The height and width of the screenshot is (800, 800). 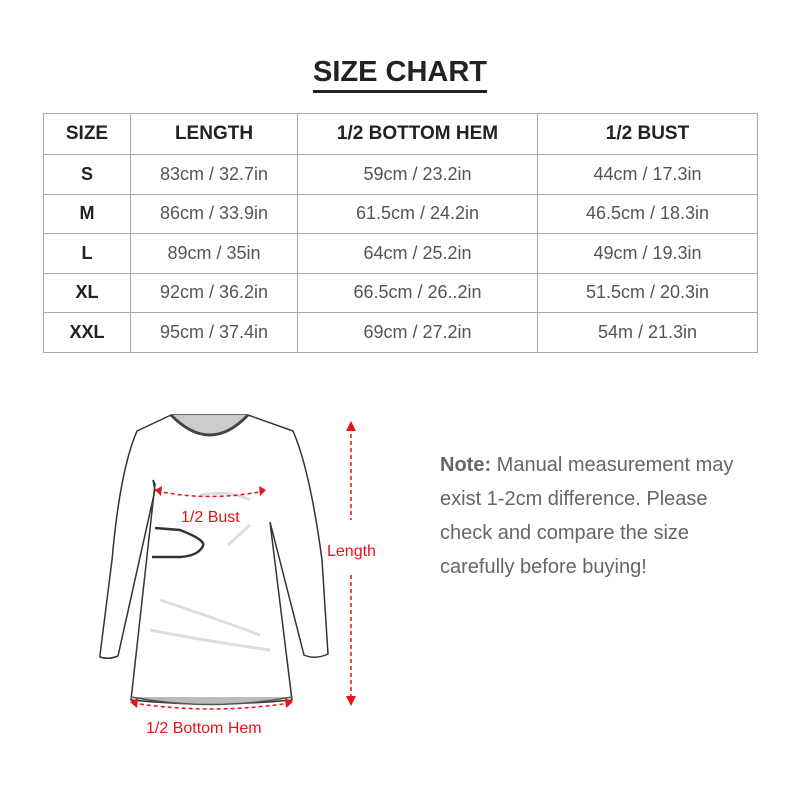 What do you see at coordinates (87, 174) in the screenshot?
I see `size-cell: S` at bounding box center [87, 174].